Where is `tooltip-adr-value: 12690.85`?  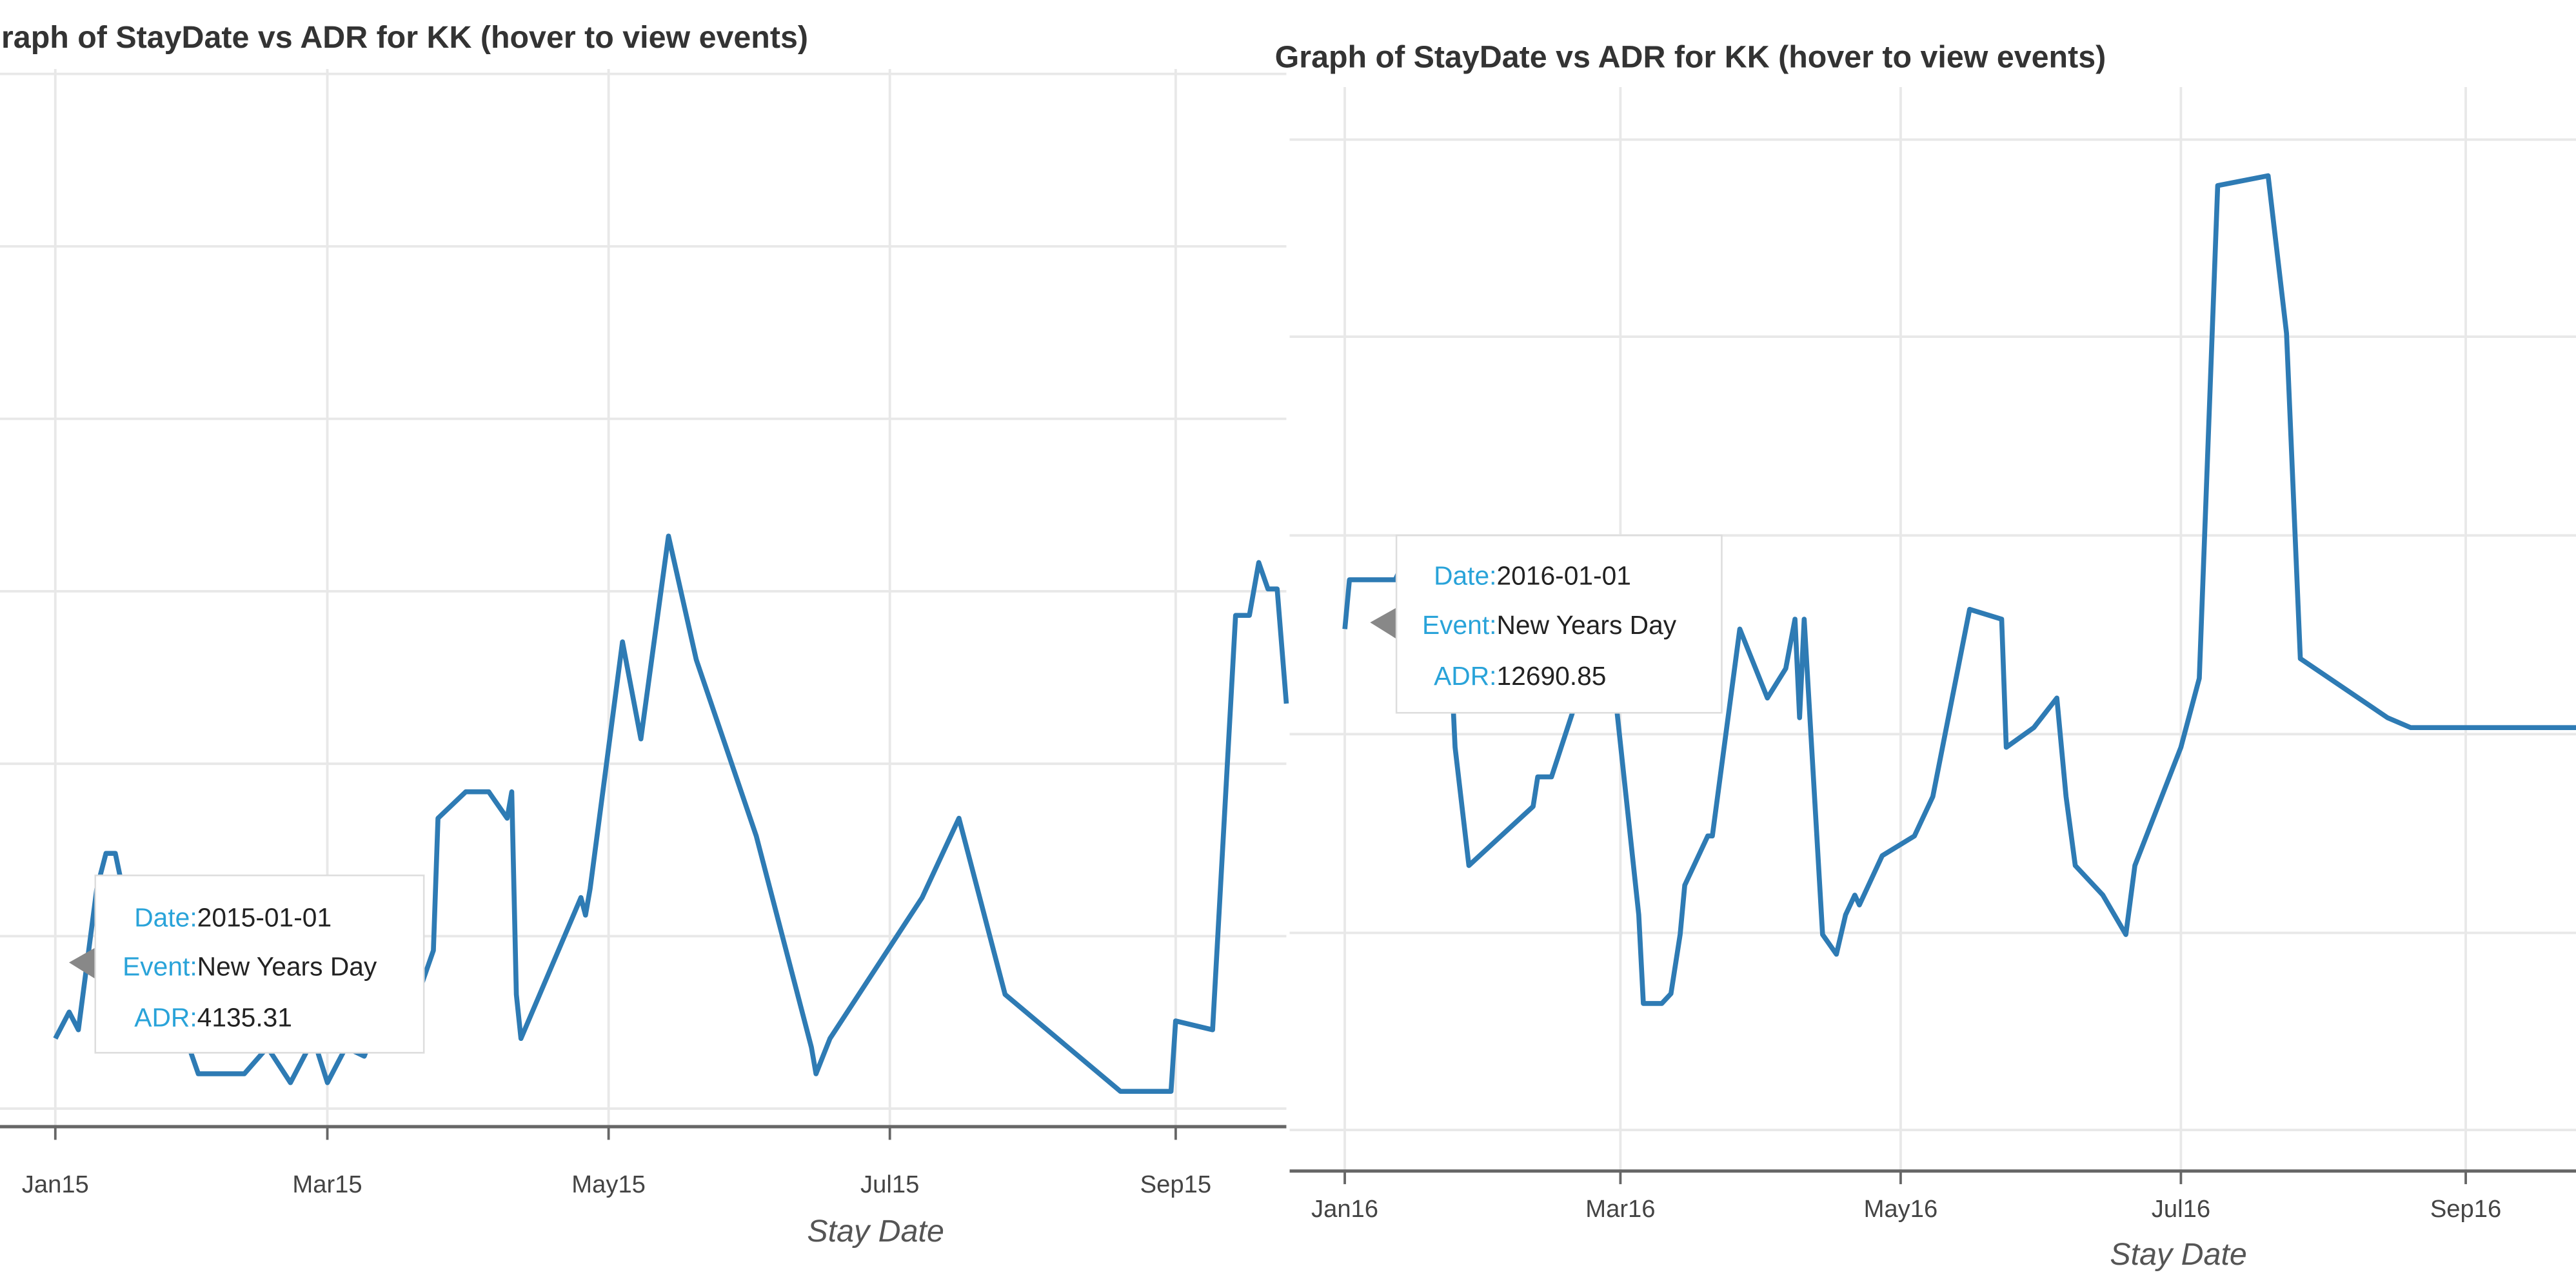
tooltip-adr-value: 12690.85 is located at coordinates (1551, 676).